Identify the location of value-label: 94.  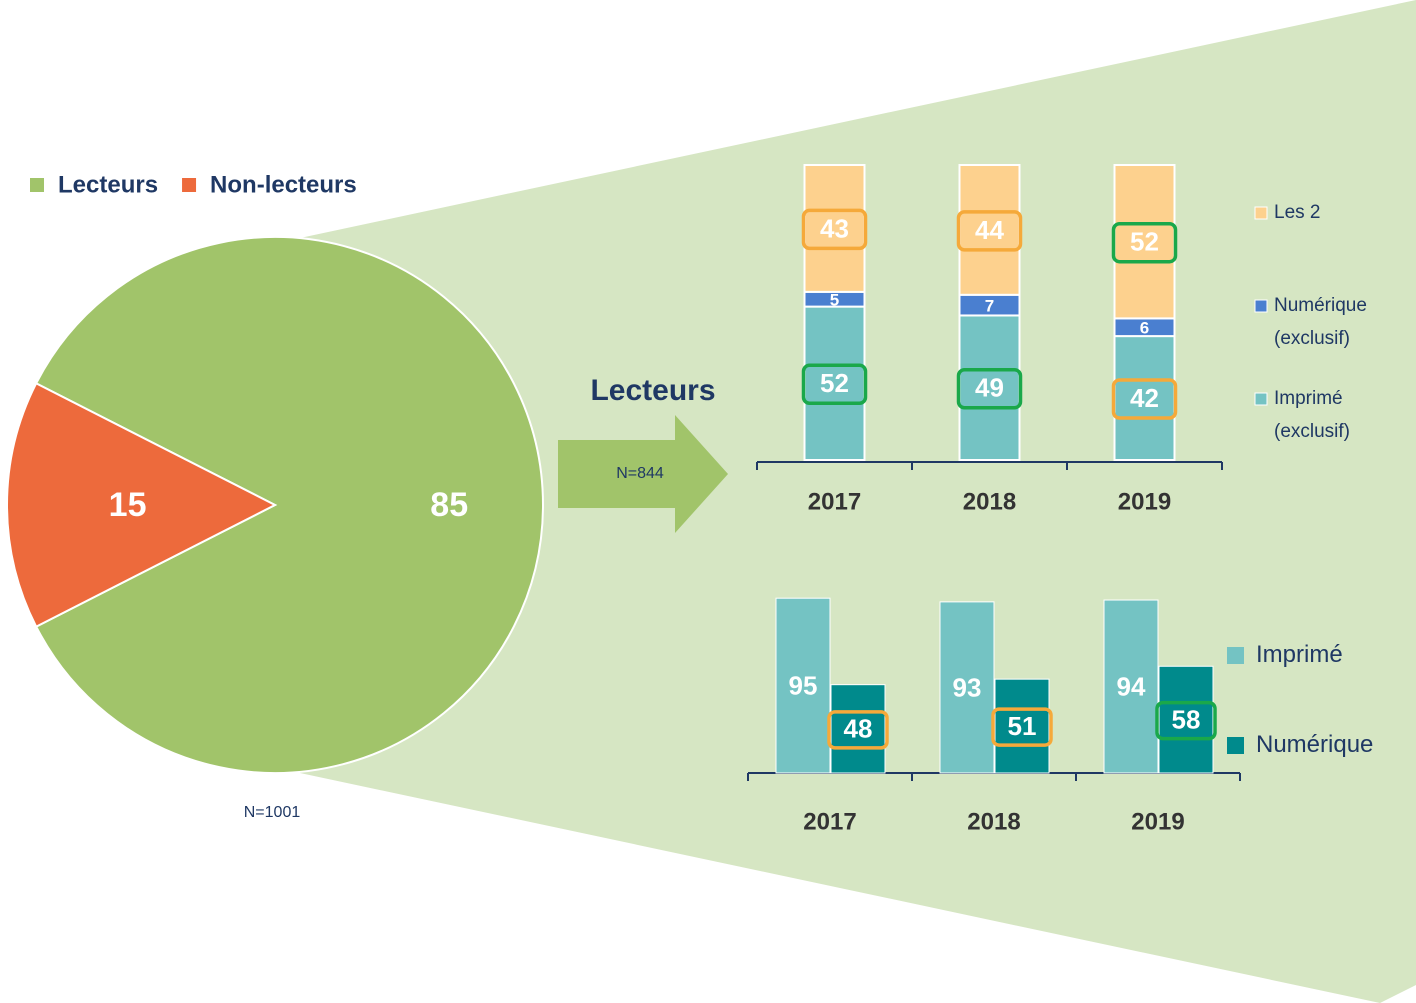
(1131, 686).